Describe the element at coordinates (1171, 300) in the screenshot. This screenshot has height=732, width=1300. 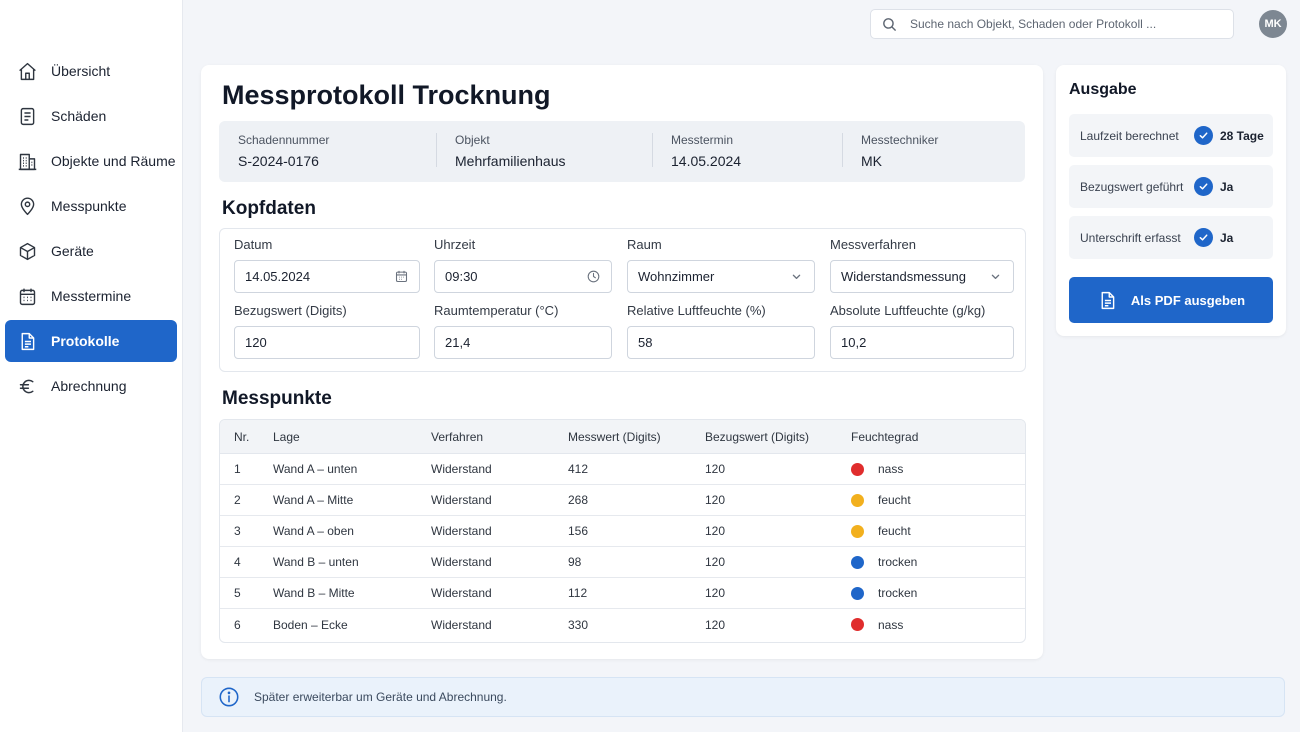
I see `pdf-export-button: Als PDF ausgeben` at that location.